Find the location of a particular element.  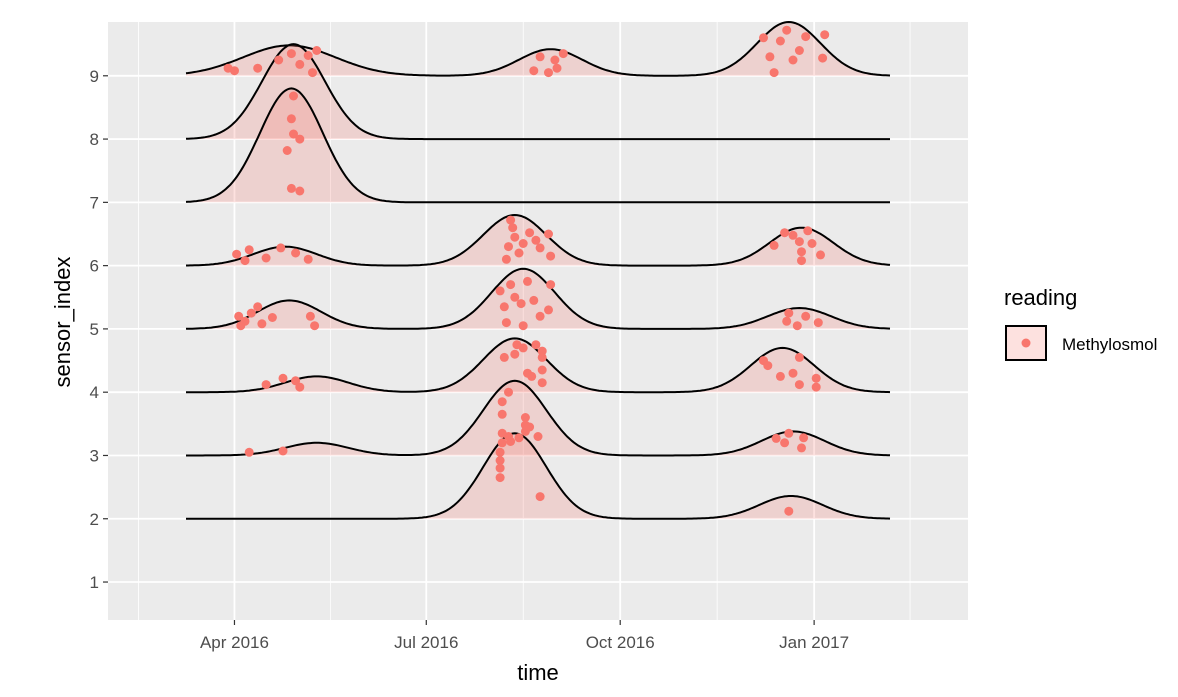

legend-title: reading is located at coordinates (1040, 297).